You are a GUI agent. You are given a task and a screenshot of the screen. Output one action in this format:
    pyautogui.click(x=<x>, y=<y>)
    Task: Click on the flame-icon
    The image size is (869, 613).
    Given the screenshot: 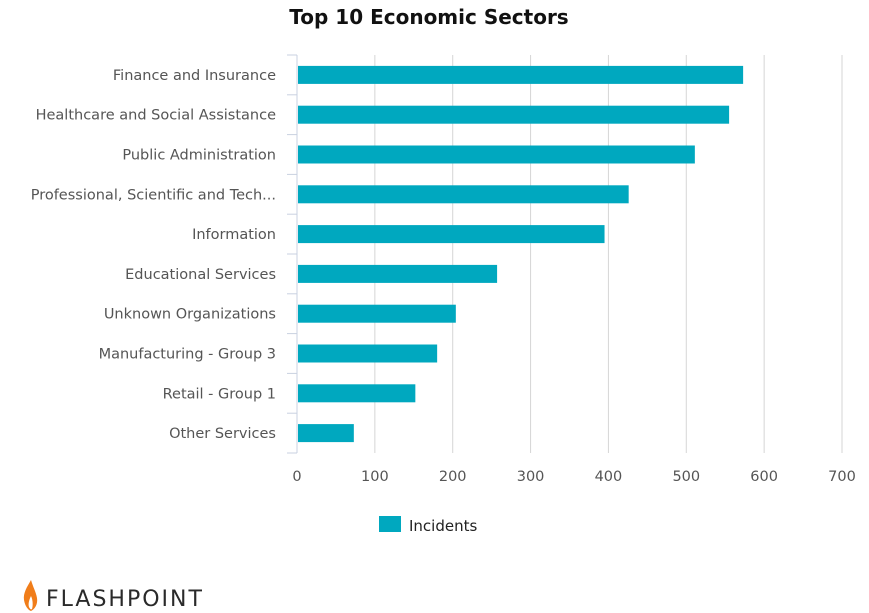 What is the action you would take?
    pyautogui.click(x=30, y=595)
    